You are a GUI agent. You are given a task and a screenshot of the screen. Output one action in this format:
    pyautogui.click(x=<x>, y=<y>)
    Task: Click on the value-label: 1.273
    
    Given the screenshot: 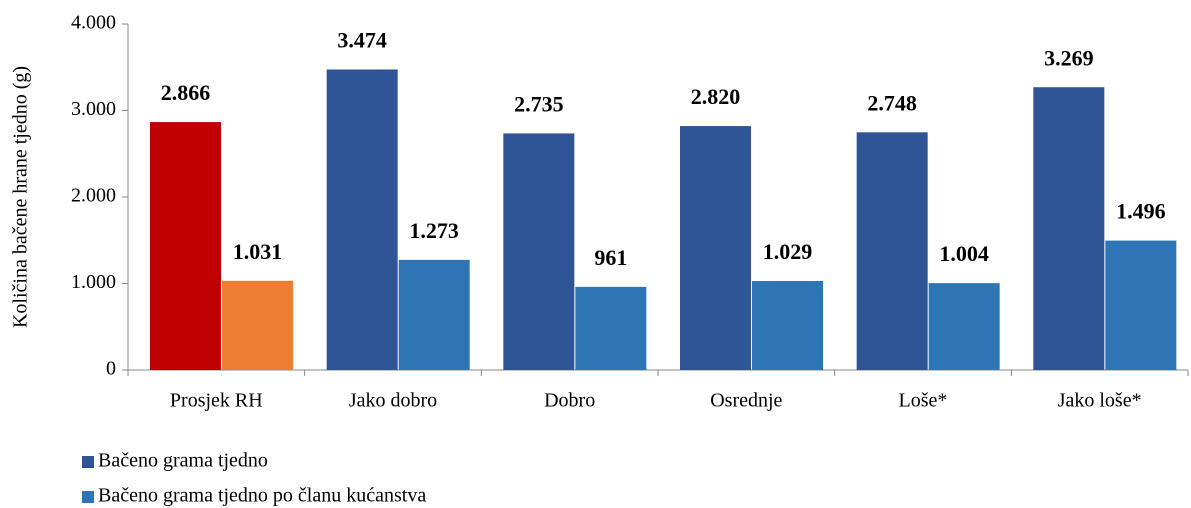 What is the action you would take?
    pyautogui.click(x=434, y=230)
    